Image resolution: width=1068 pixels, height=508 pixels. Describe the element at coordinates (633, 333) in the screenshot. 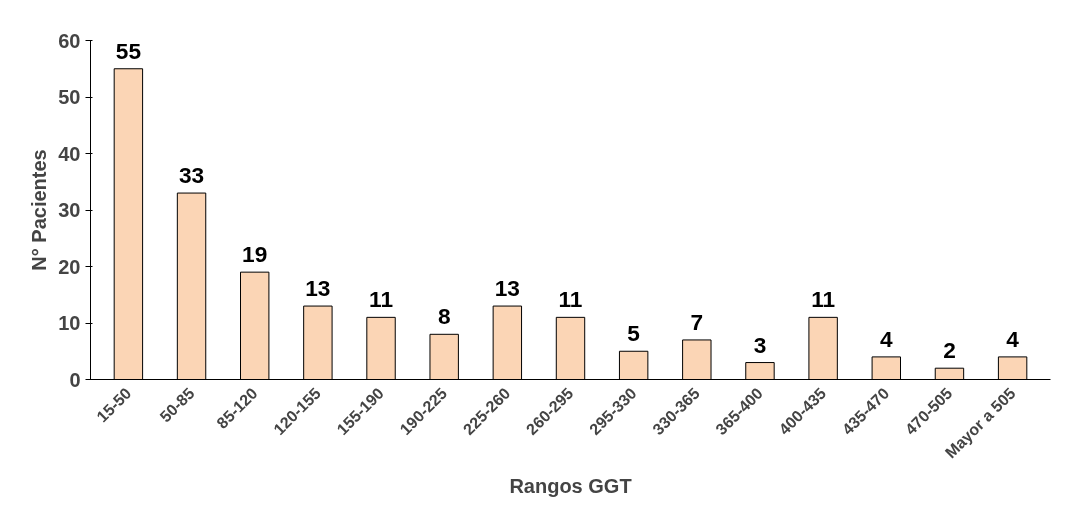

I see `data-label: 5` at that location.